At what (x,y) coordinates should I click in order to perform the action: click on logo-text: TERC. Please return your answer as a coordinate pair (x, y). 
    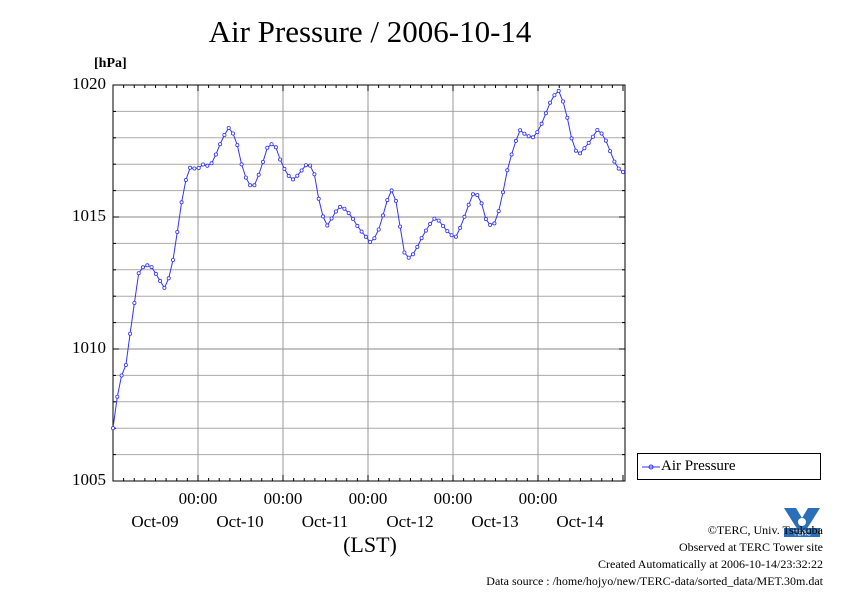
    Looking at the image, I should click on (801, 534).